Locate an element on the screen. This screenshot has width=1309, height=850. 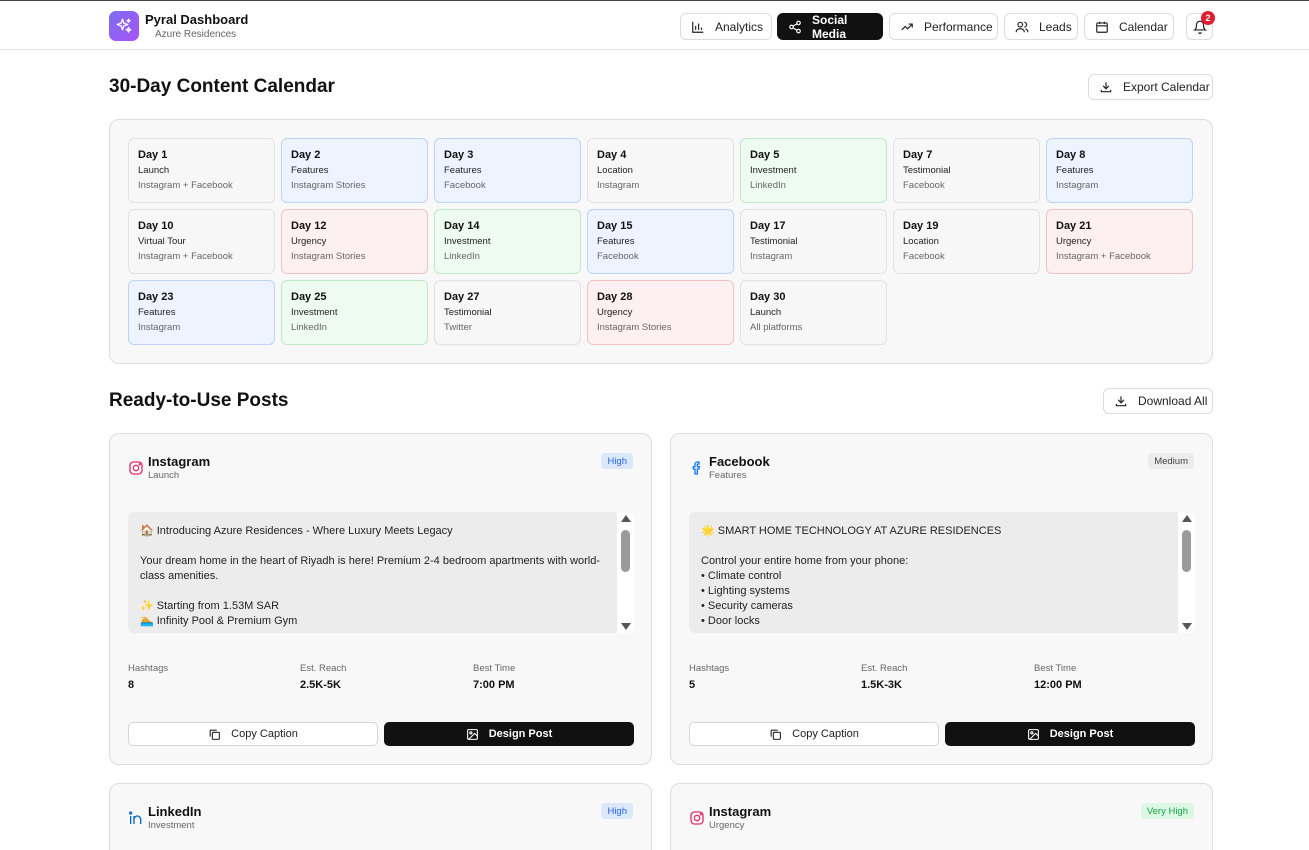
nav-calendar: Calendar is located at coordinates (1129, 26).